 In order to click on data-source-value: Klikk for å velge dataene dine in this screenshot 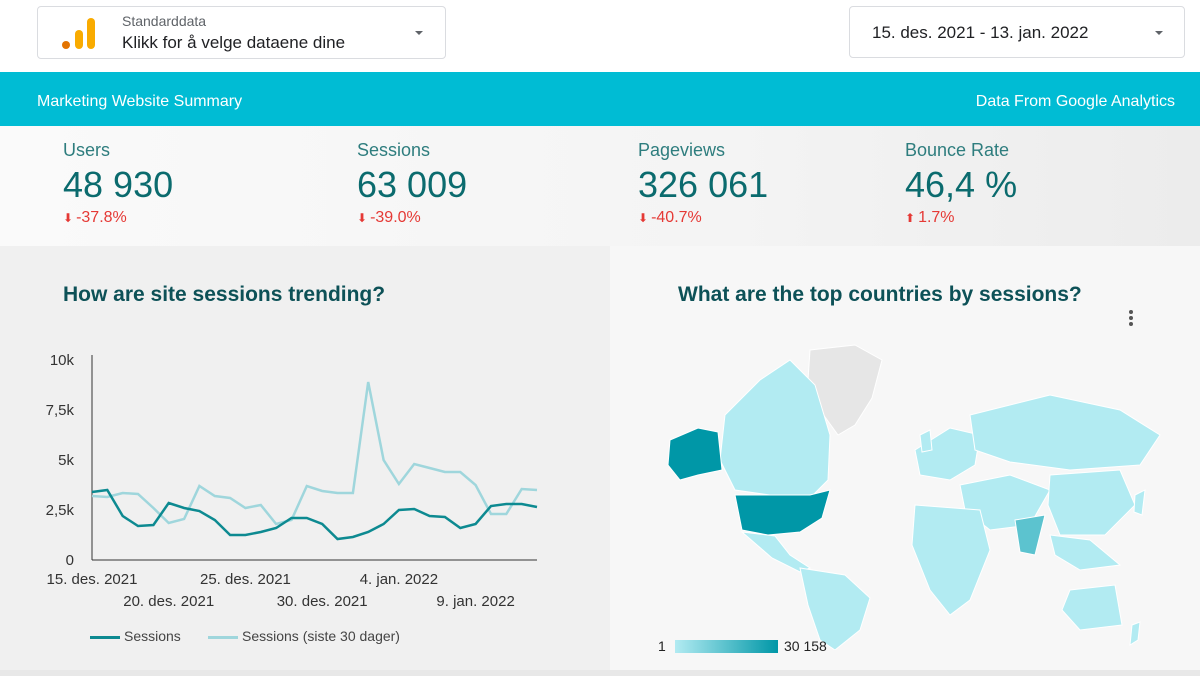, I will do `click(234, 42)`.